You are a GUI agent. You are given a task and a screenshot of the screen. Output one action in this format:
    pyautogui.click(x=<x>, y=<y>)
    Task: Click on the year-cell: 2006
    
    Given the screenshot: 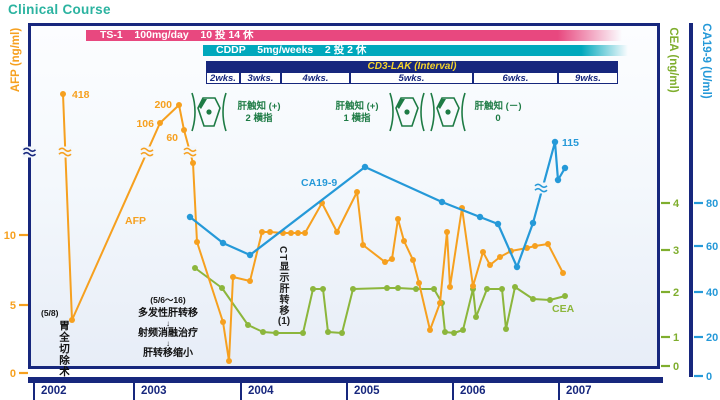 What is the action you would take?
    pyautogui.click(x=505, y=391)
    